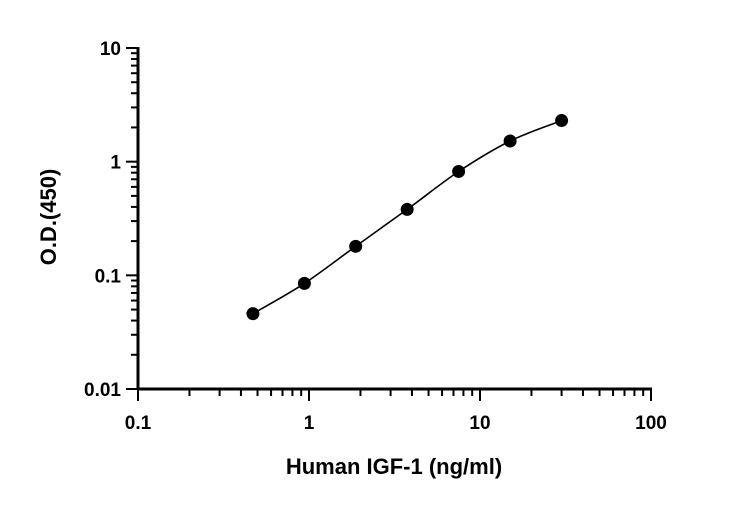 The width and height of the screenshot is (731, 506). I want to click on y-tick-label: 10, so click(110, 49).